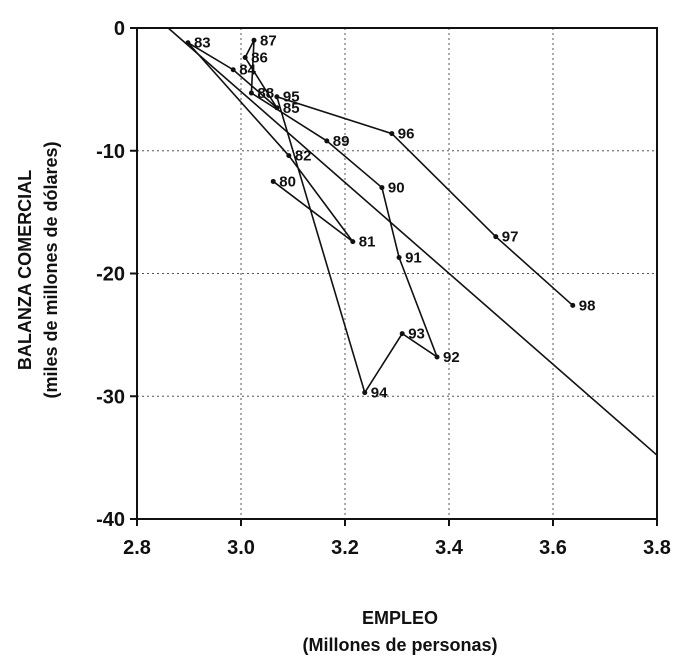 This screenshot has height=663, width=680. I want to click on point-label: 86, so click(259, 57).